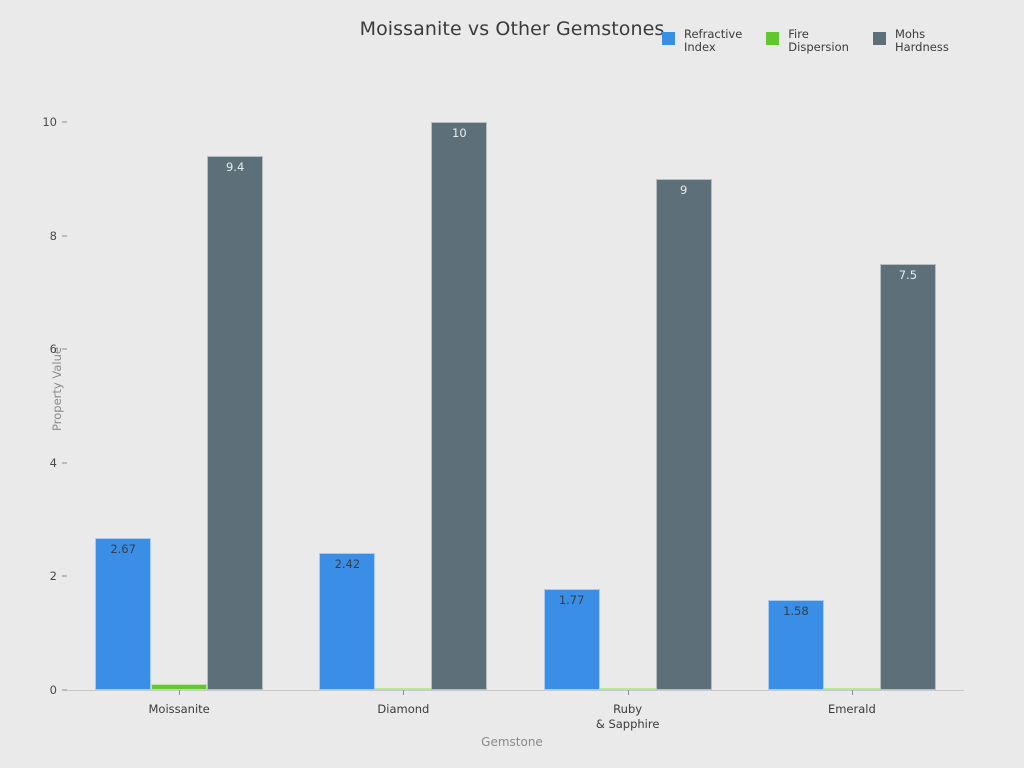  I want to click on bar: 10, so click(459, 406).